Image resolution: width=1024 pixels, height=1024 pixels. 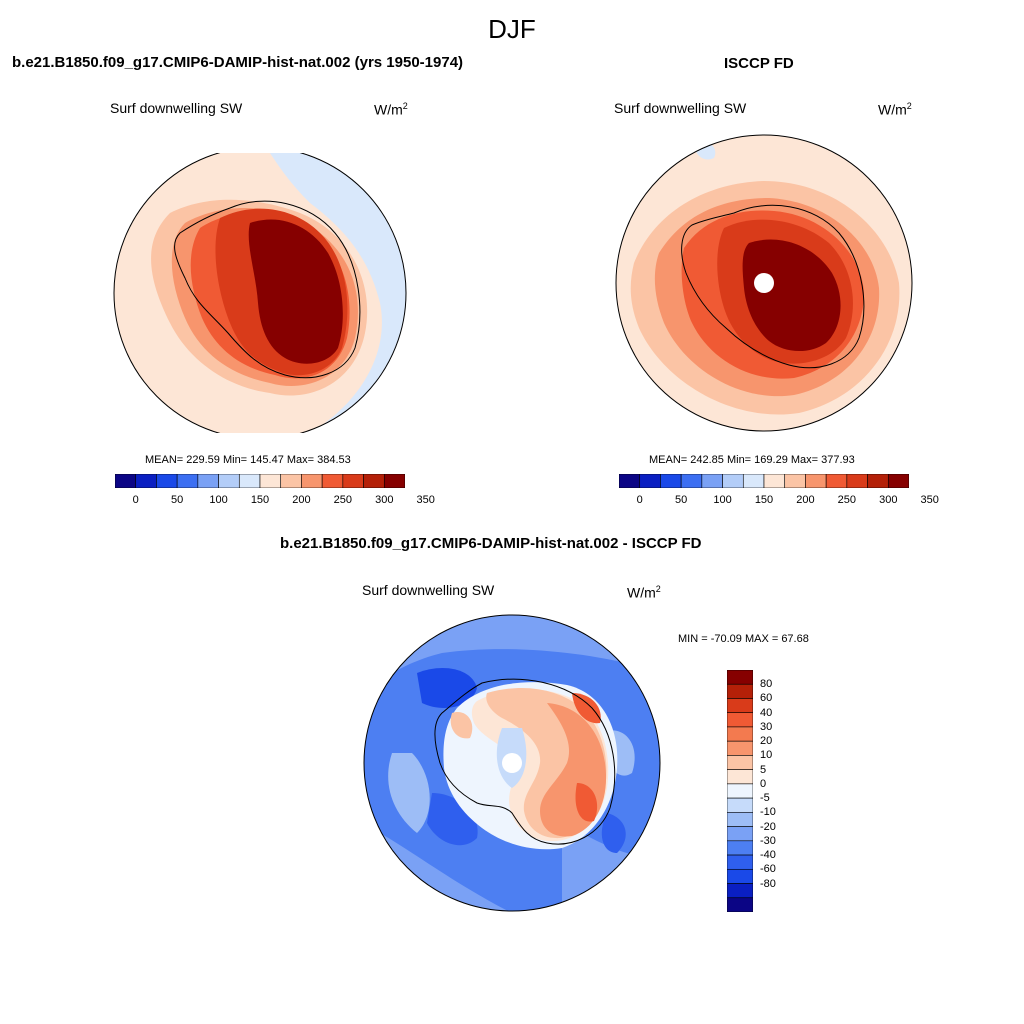 What do you see at coordinates (764, 283) in the screenshot?
I see `panel2-map` at bounding box center [764, 283].